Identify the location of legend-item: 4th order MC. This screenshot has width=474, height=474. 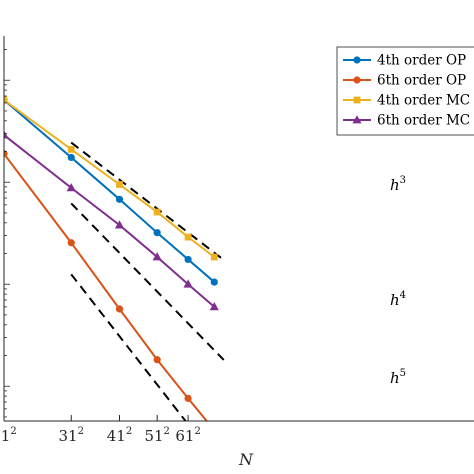
(406, 101).